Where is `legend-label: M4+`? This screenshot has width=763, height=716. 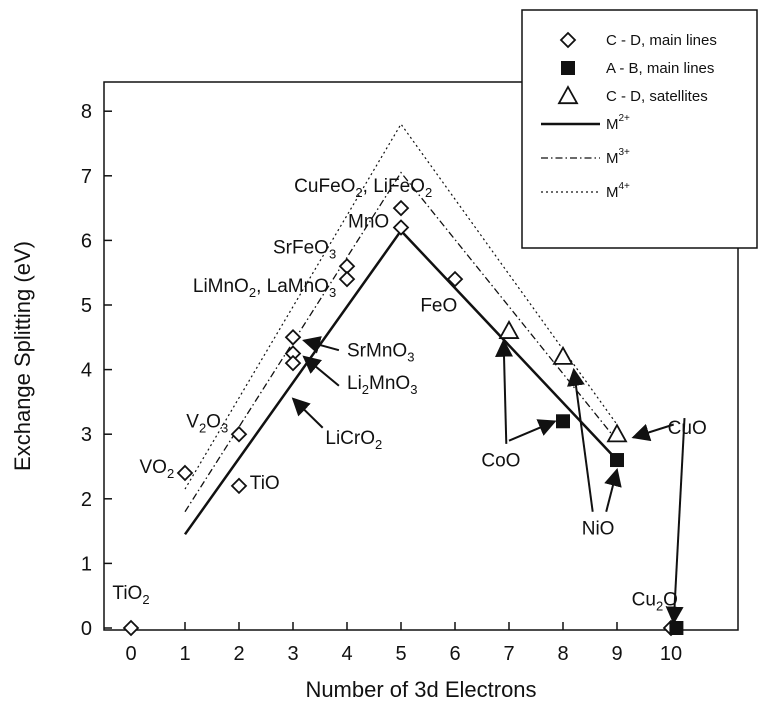
legend-label: M4+ is located at coordinates (618, 191).